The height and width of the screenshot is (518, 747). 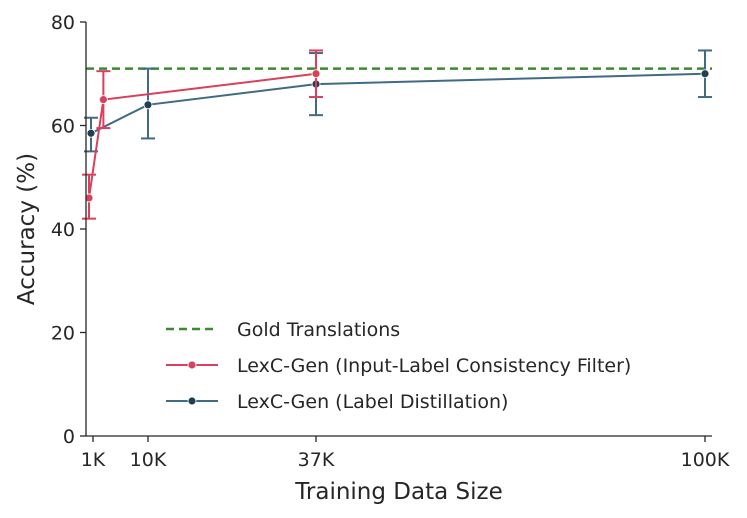 I want to click on x-axis-title: Training Data Size, so click(x=398, y=492).